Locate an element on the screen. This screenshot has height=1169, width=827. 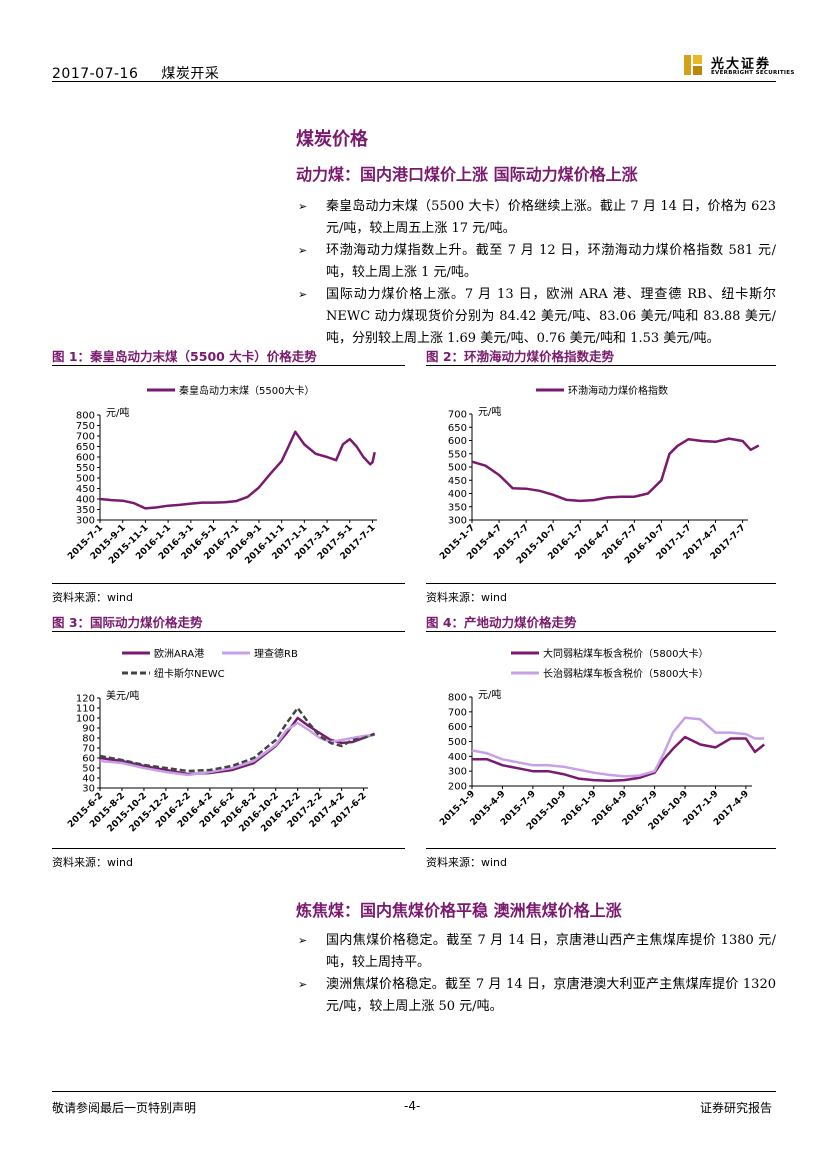
fig1-top-line is located at coordinates (228, 365).